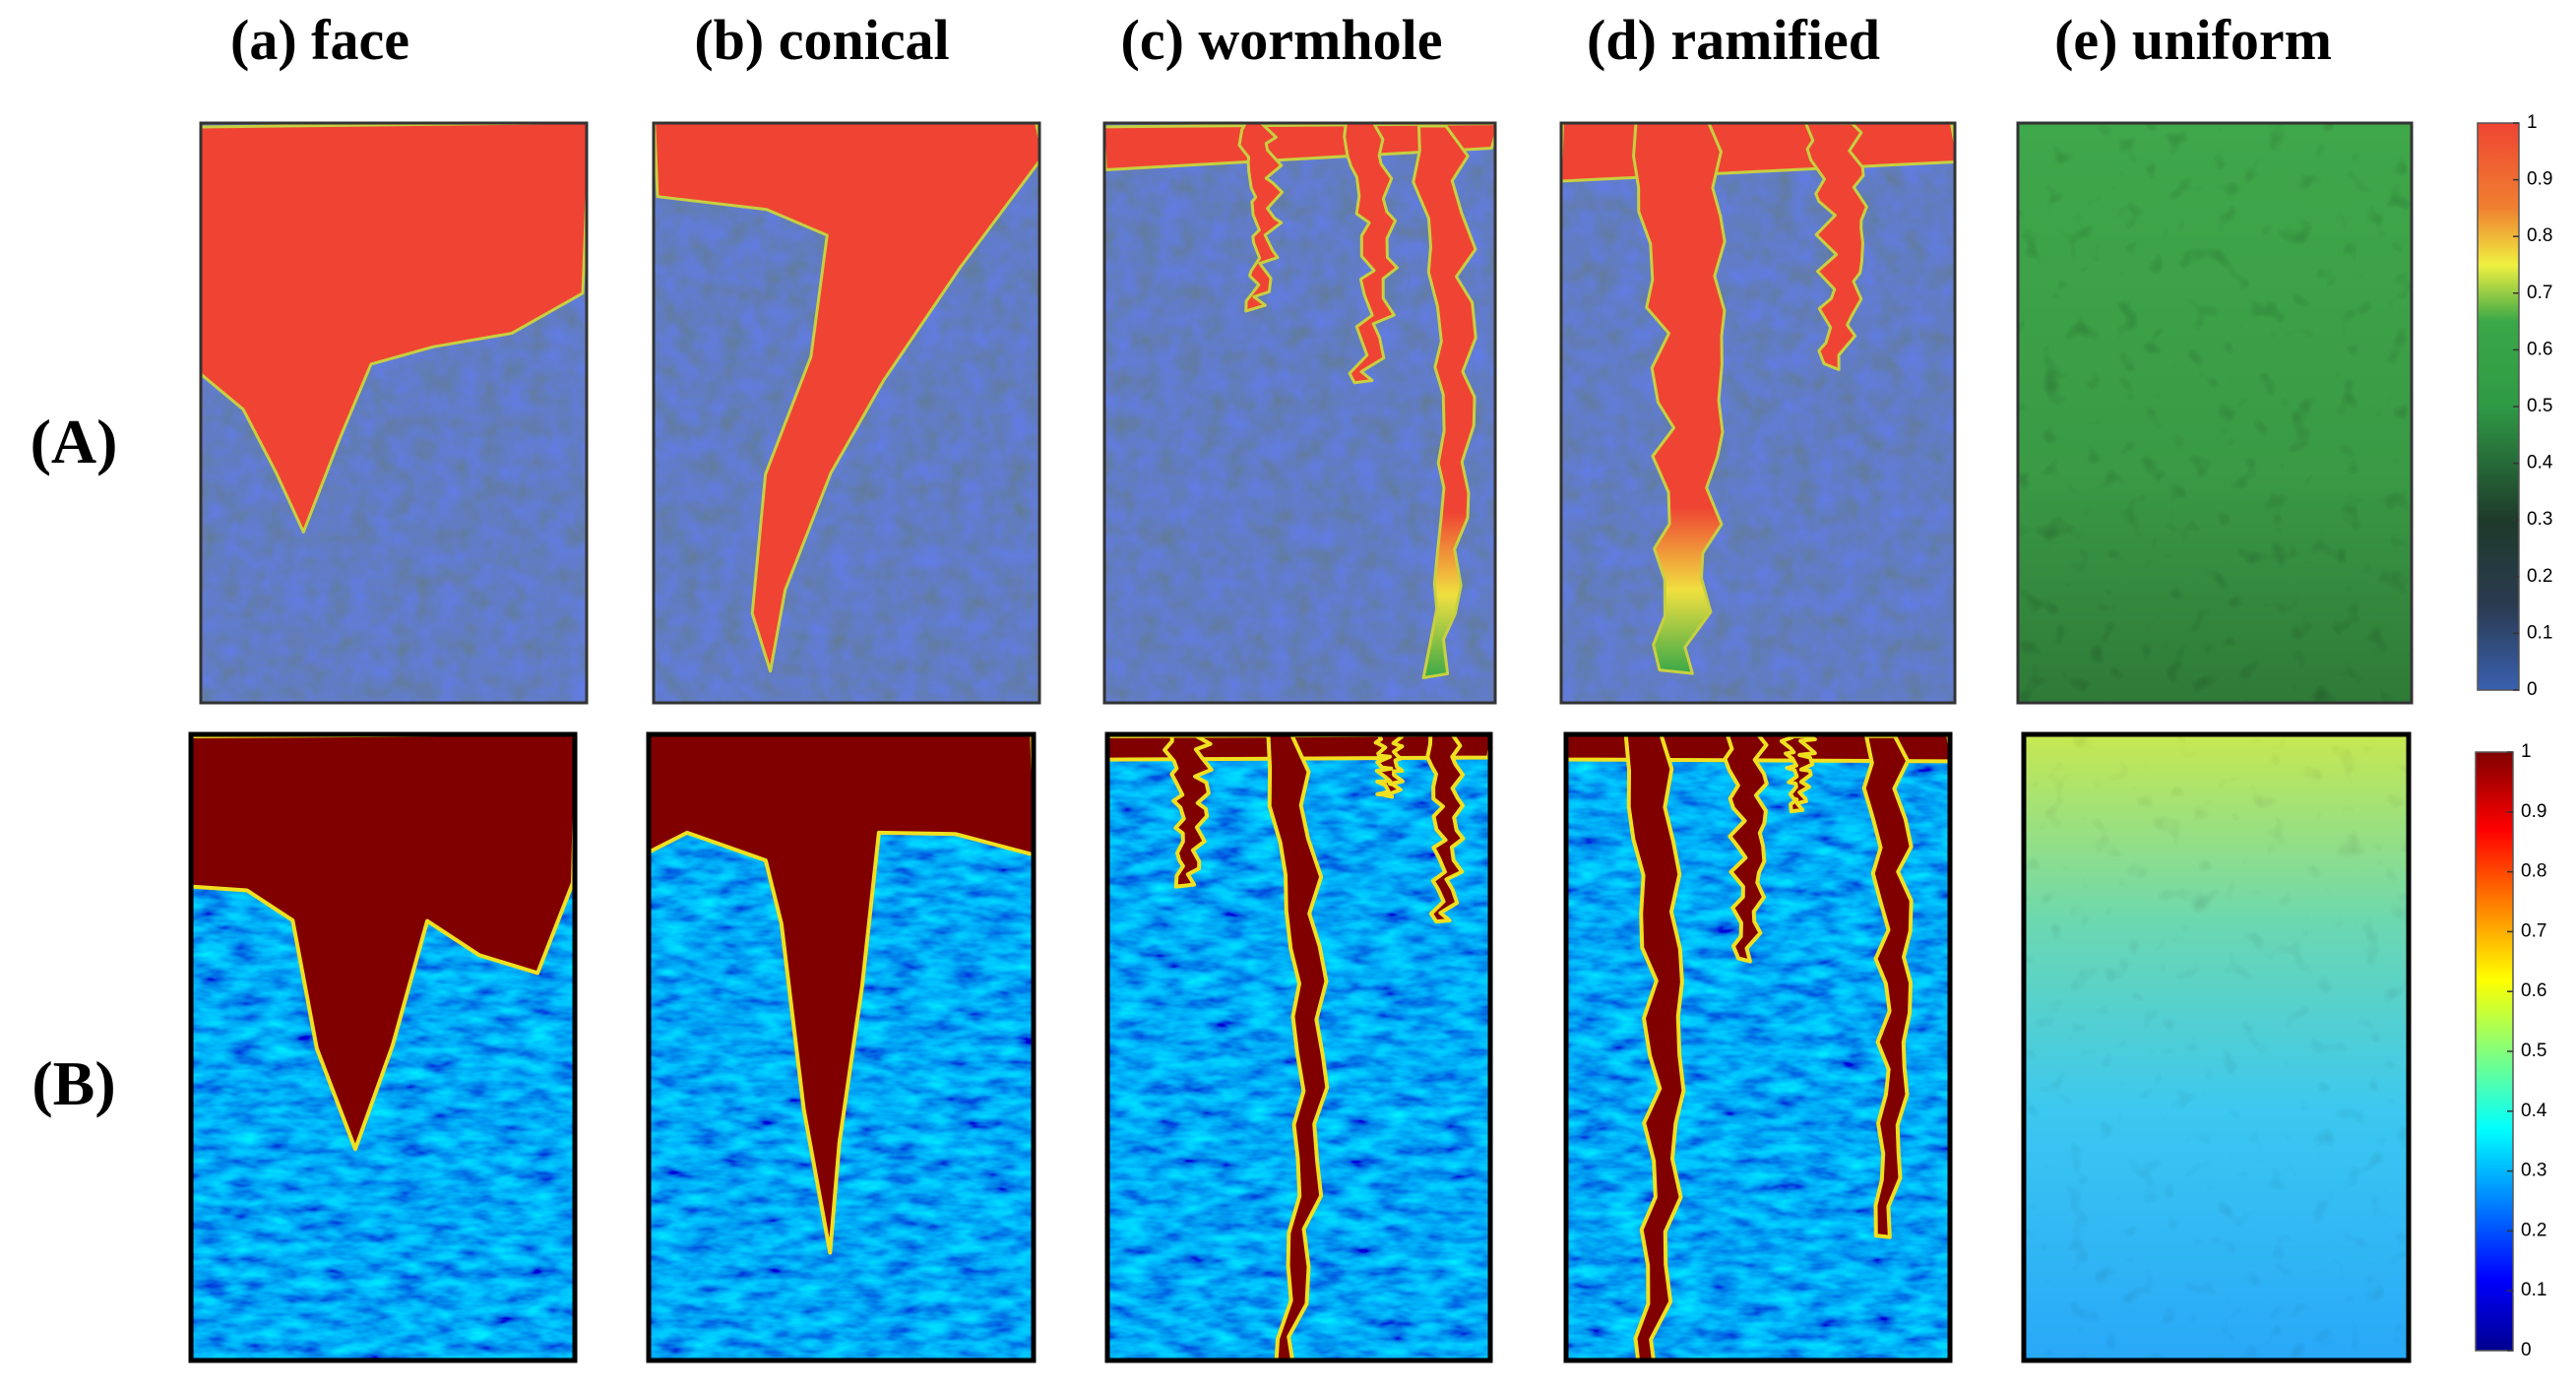 This screenshot has width=2576, height=1389. What do you see at coordinates (73, 1083) in the screenshot?
I see `row-label: (B)` at bounding box center [73, 1083].